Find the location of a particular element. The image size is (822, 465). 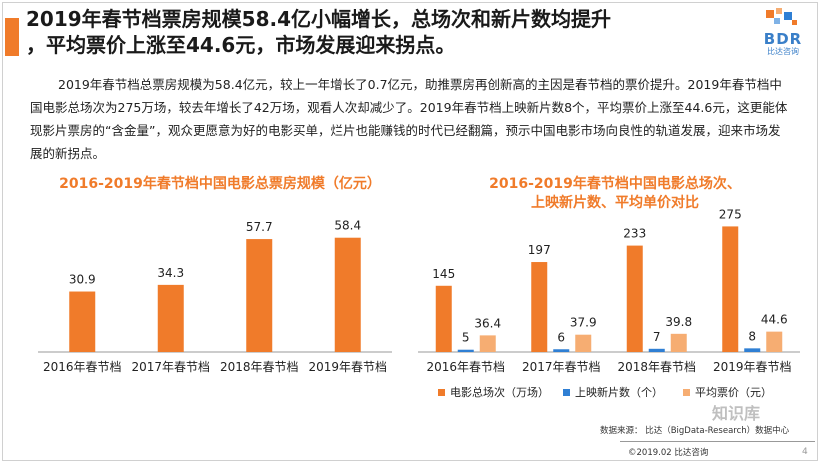

new-films-value-label: 8 is located at coordinates (752, 336).